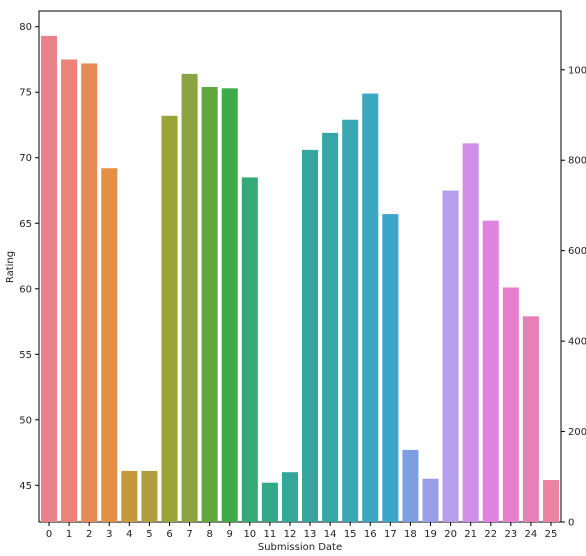 Image resolution: width=586 pixels, height=556 pixels. Describe the element at coordinates (300, 547) in the screenshot. I see `x-axis-label: Submission Date` at that location.